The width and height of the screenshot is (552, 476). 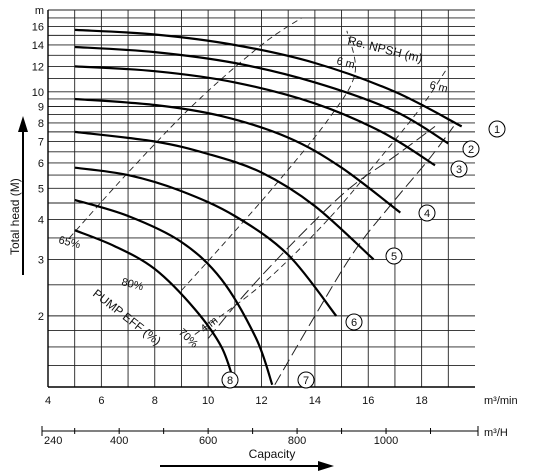 I want to click on x-axis-title: Capacity, so click(x=272, y=454).